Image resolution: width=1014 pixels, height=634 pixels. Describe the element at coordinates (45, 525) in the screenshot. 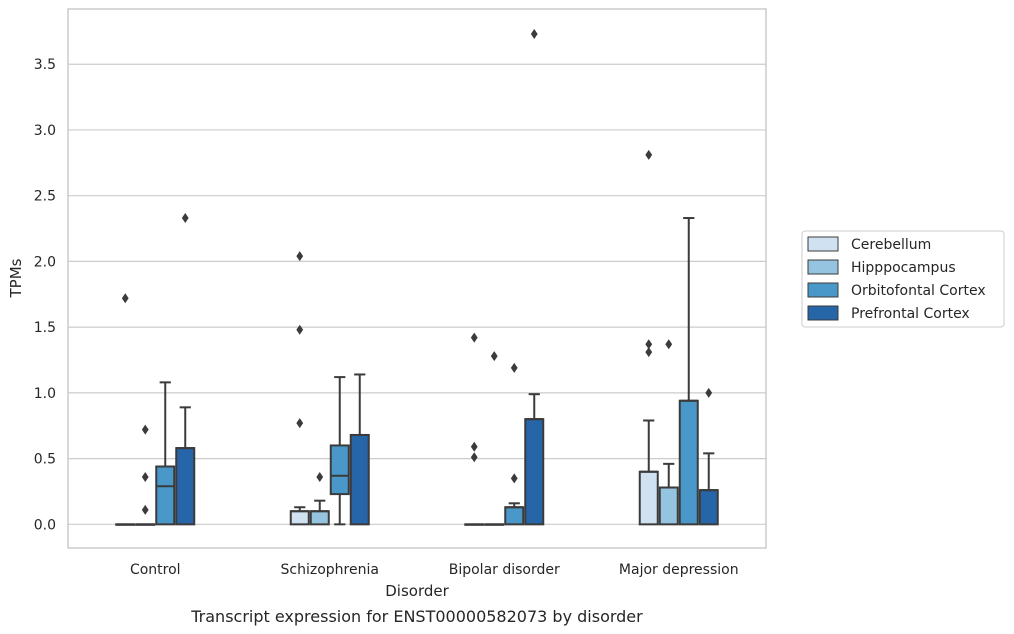

I see `y-tick-label: 0.0` at that location.